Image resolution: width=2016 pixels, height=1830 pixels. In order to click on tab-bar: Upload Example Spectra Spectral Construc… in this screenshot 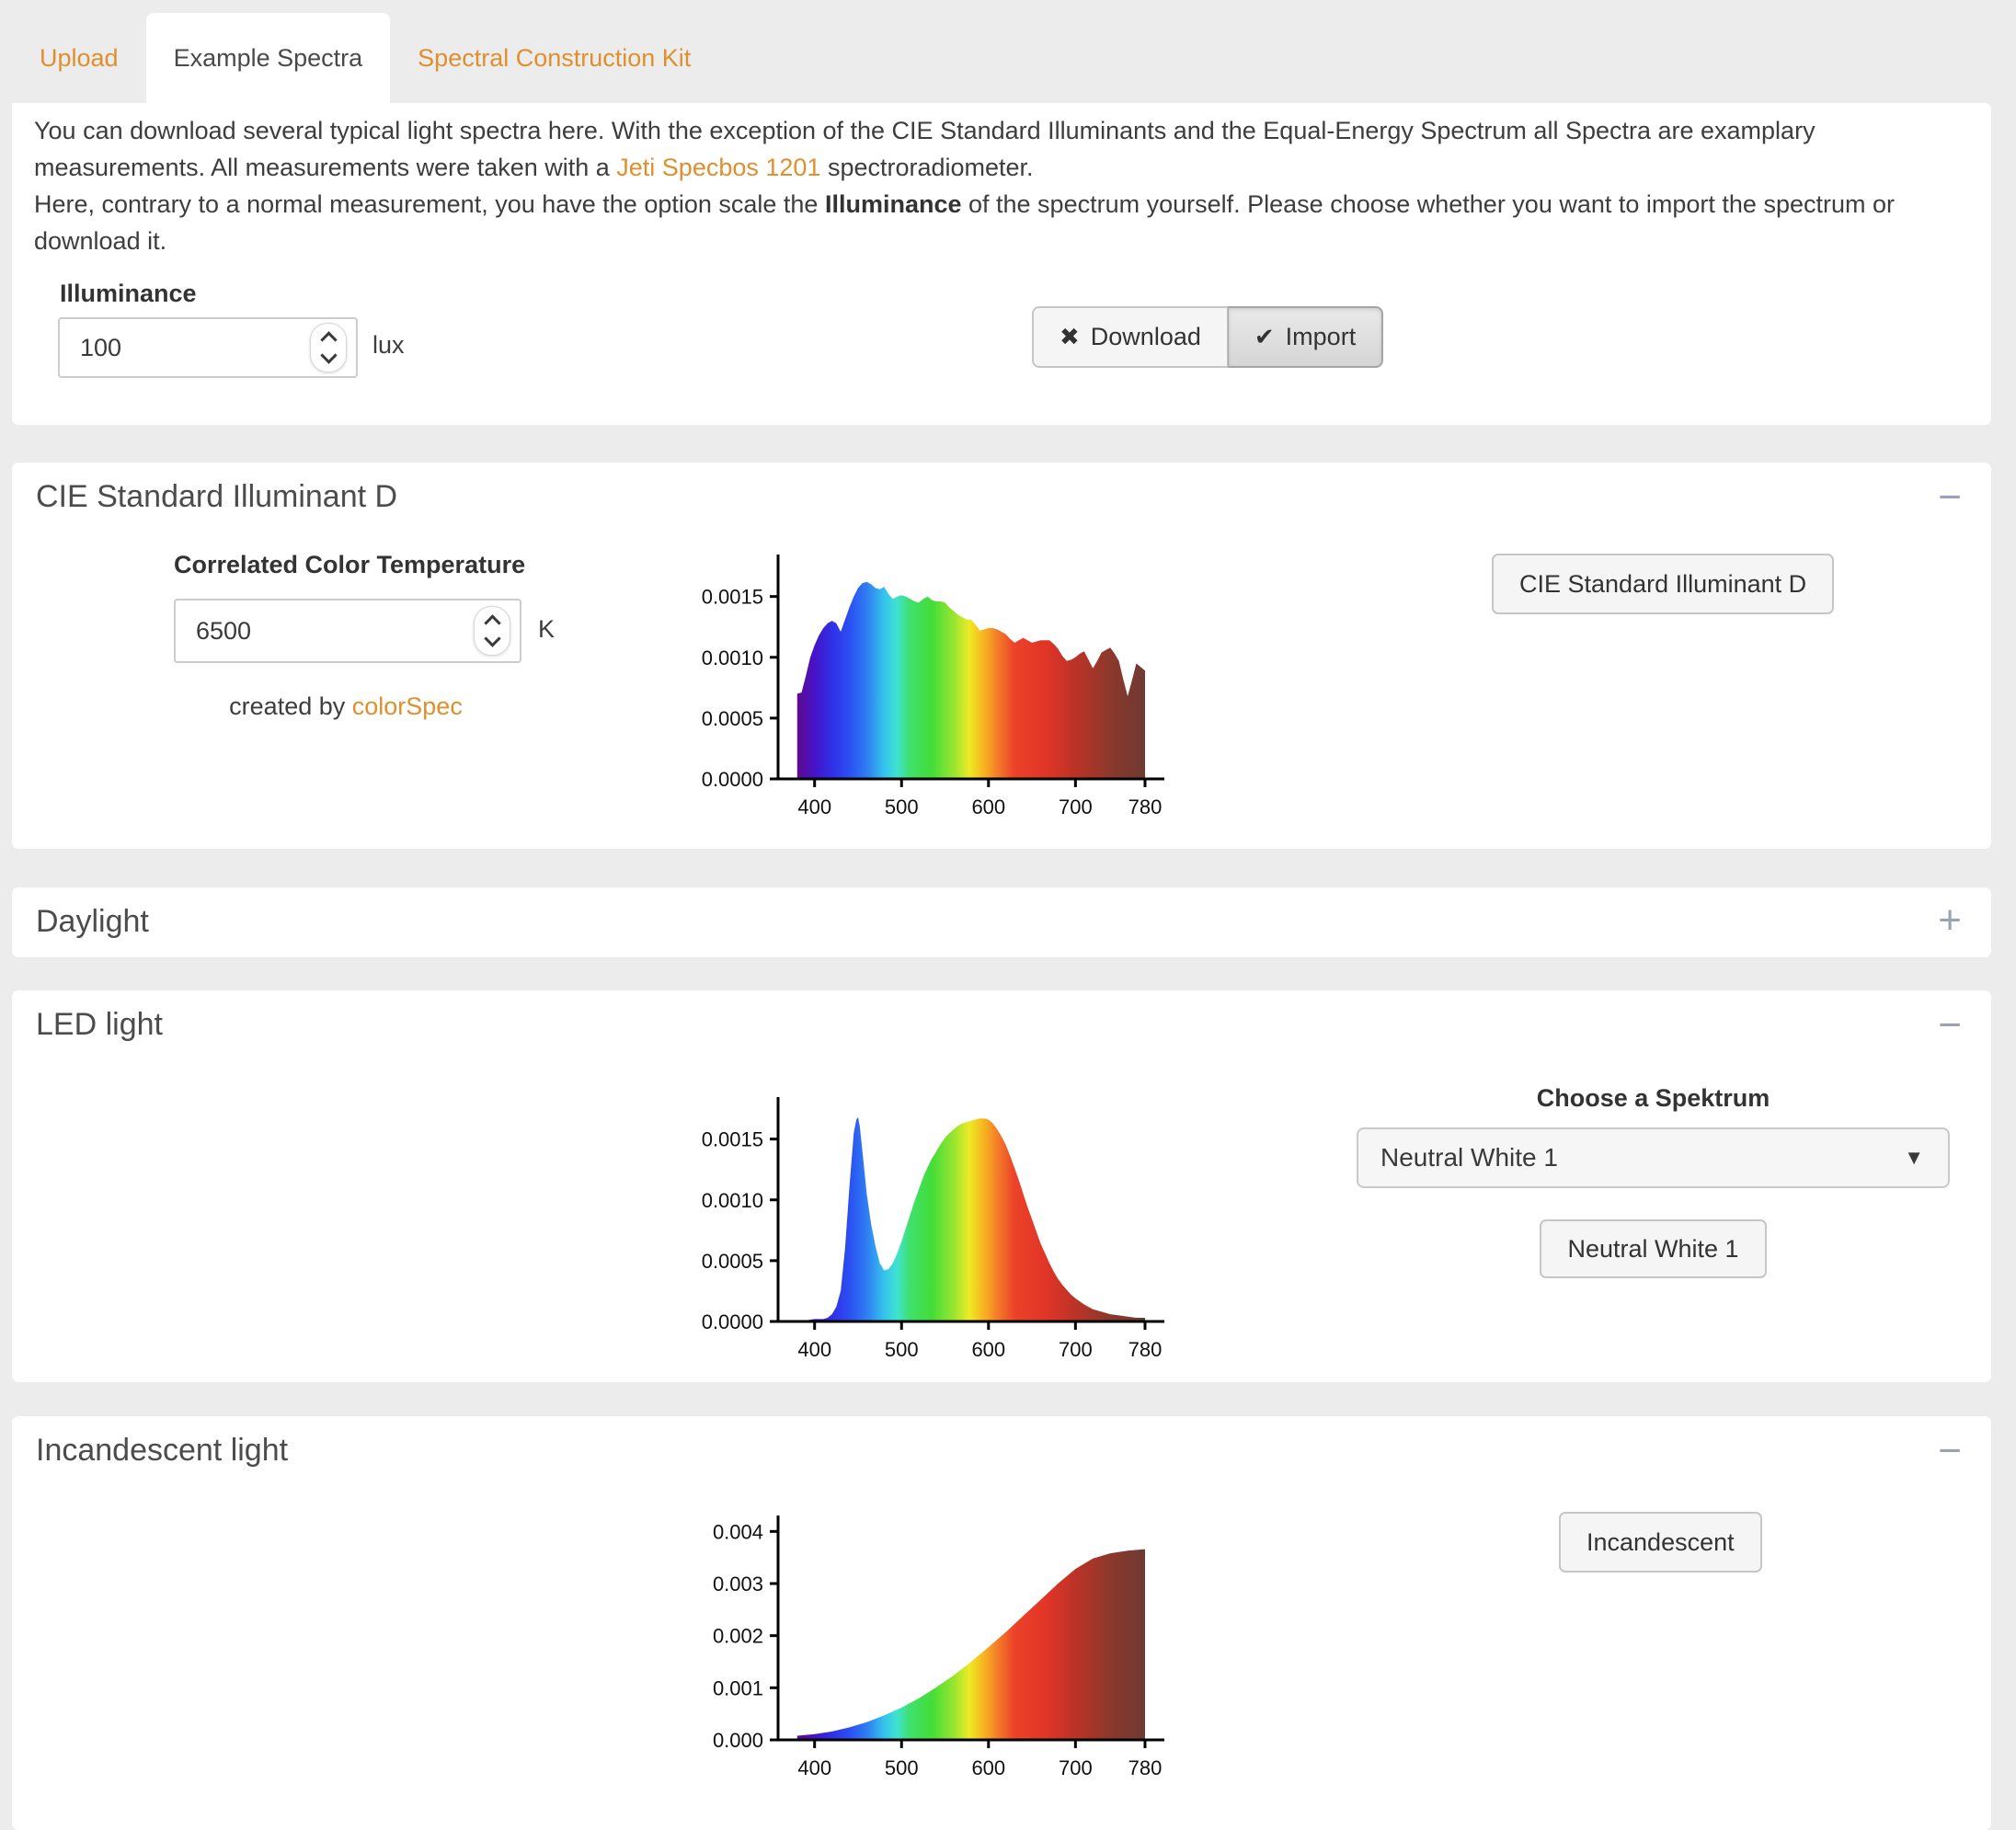, I will do `click(365, 58)`.